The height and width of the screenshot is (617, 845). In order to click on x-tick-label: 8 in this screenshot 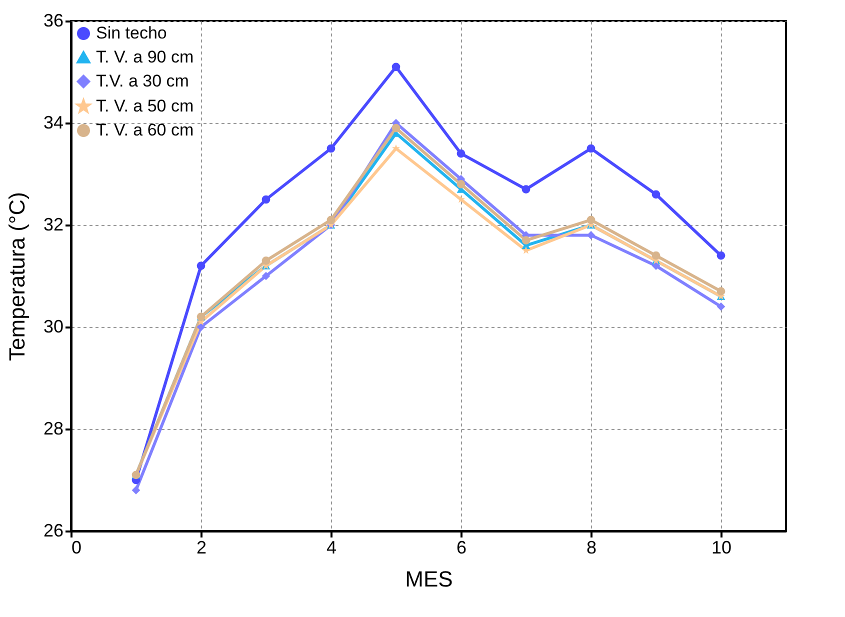, I will do `click(591, 548)`.